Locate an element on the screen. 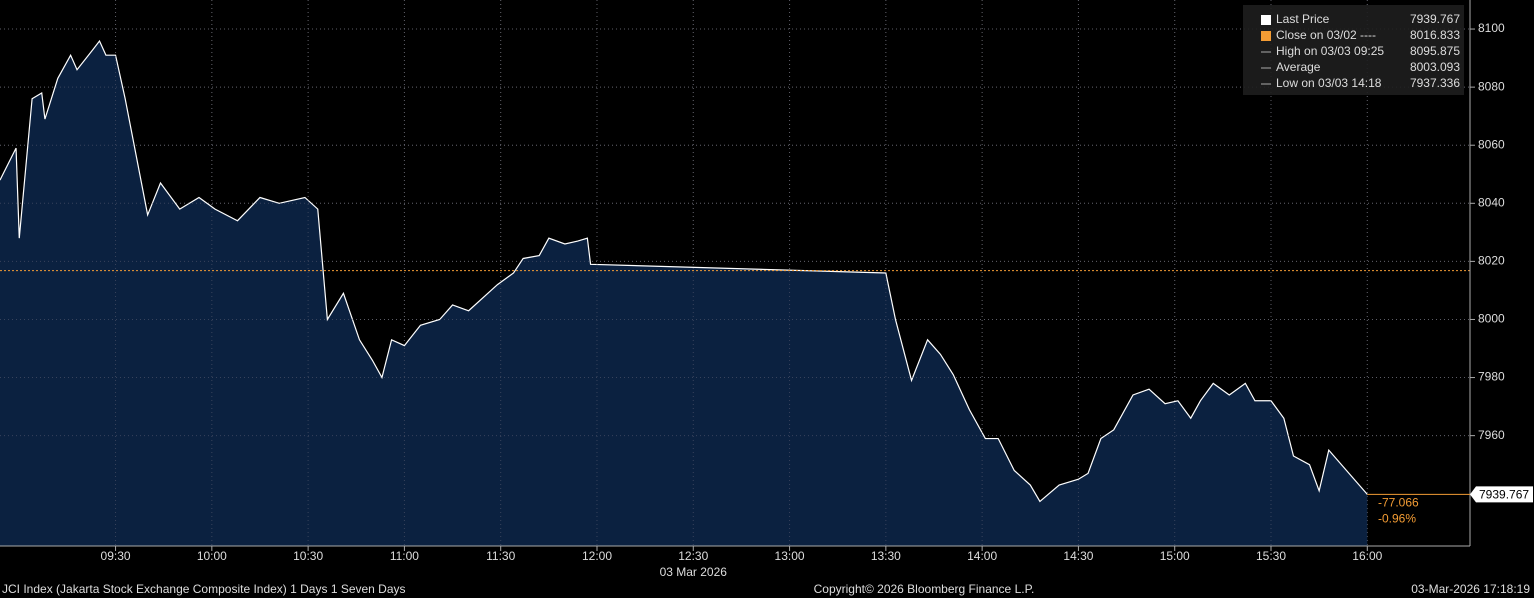 The image size is (1534, 598). legend-value: 8003.093 is located at coordinates (1435, 67).